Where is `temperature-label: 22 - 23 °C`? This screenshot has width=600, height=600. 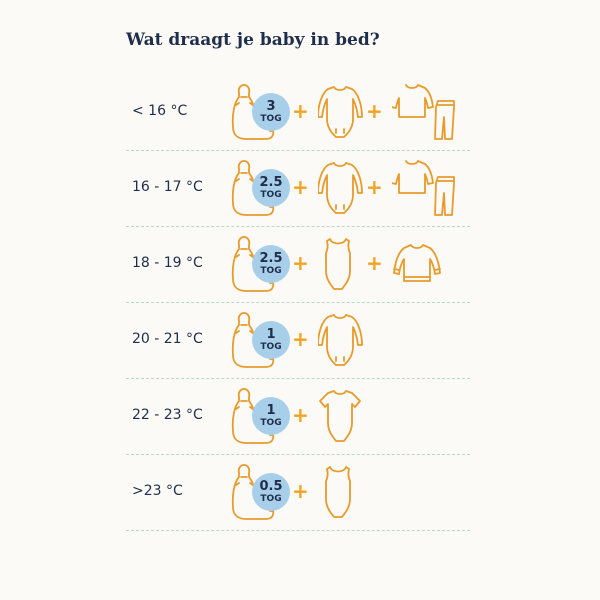
temperature-label: 22 - 23 °C is located at coordinates (167, 415).